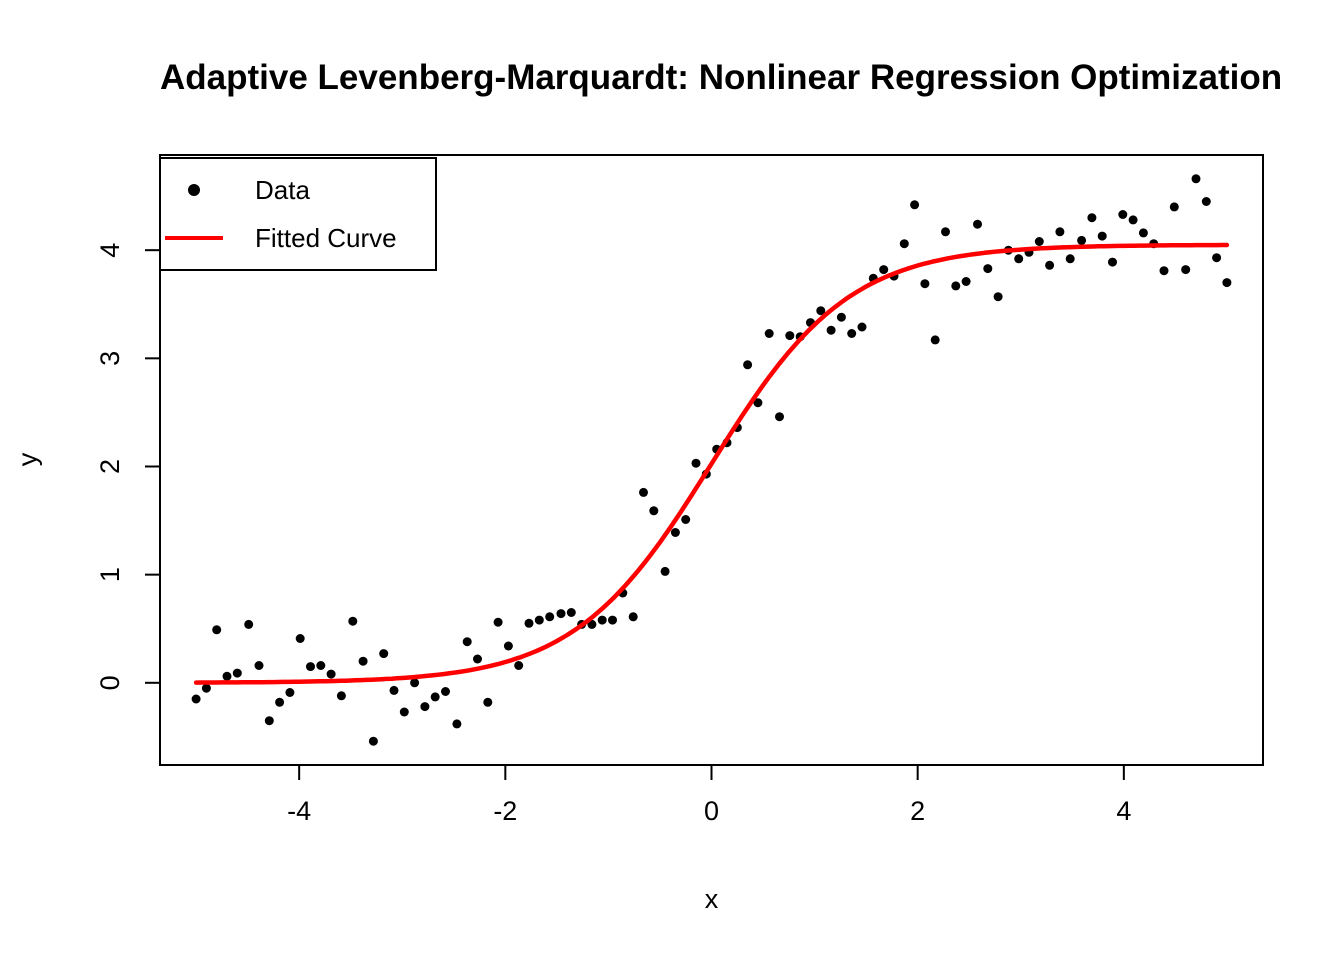 The height and width of the screenshot is (960, 1344). What do you see at coordinates (110, 682) in the screenshot?
I see `y-tick-label: 0` at bounding box center [110, 682].